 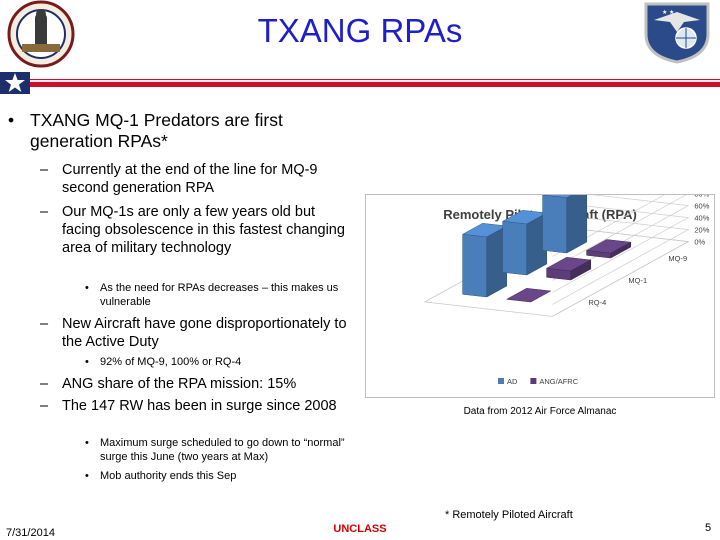 I want to click on bullet-text: 92% of MQ-9, 100% or RQ-4, so click(x=171, y=362).